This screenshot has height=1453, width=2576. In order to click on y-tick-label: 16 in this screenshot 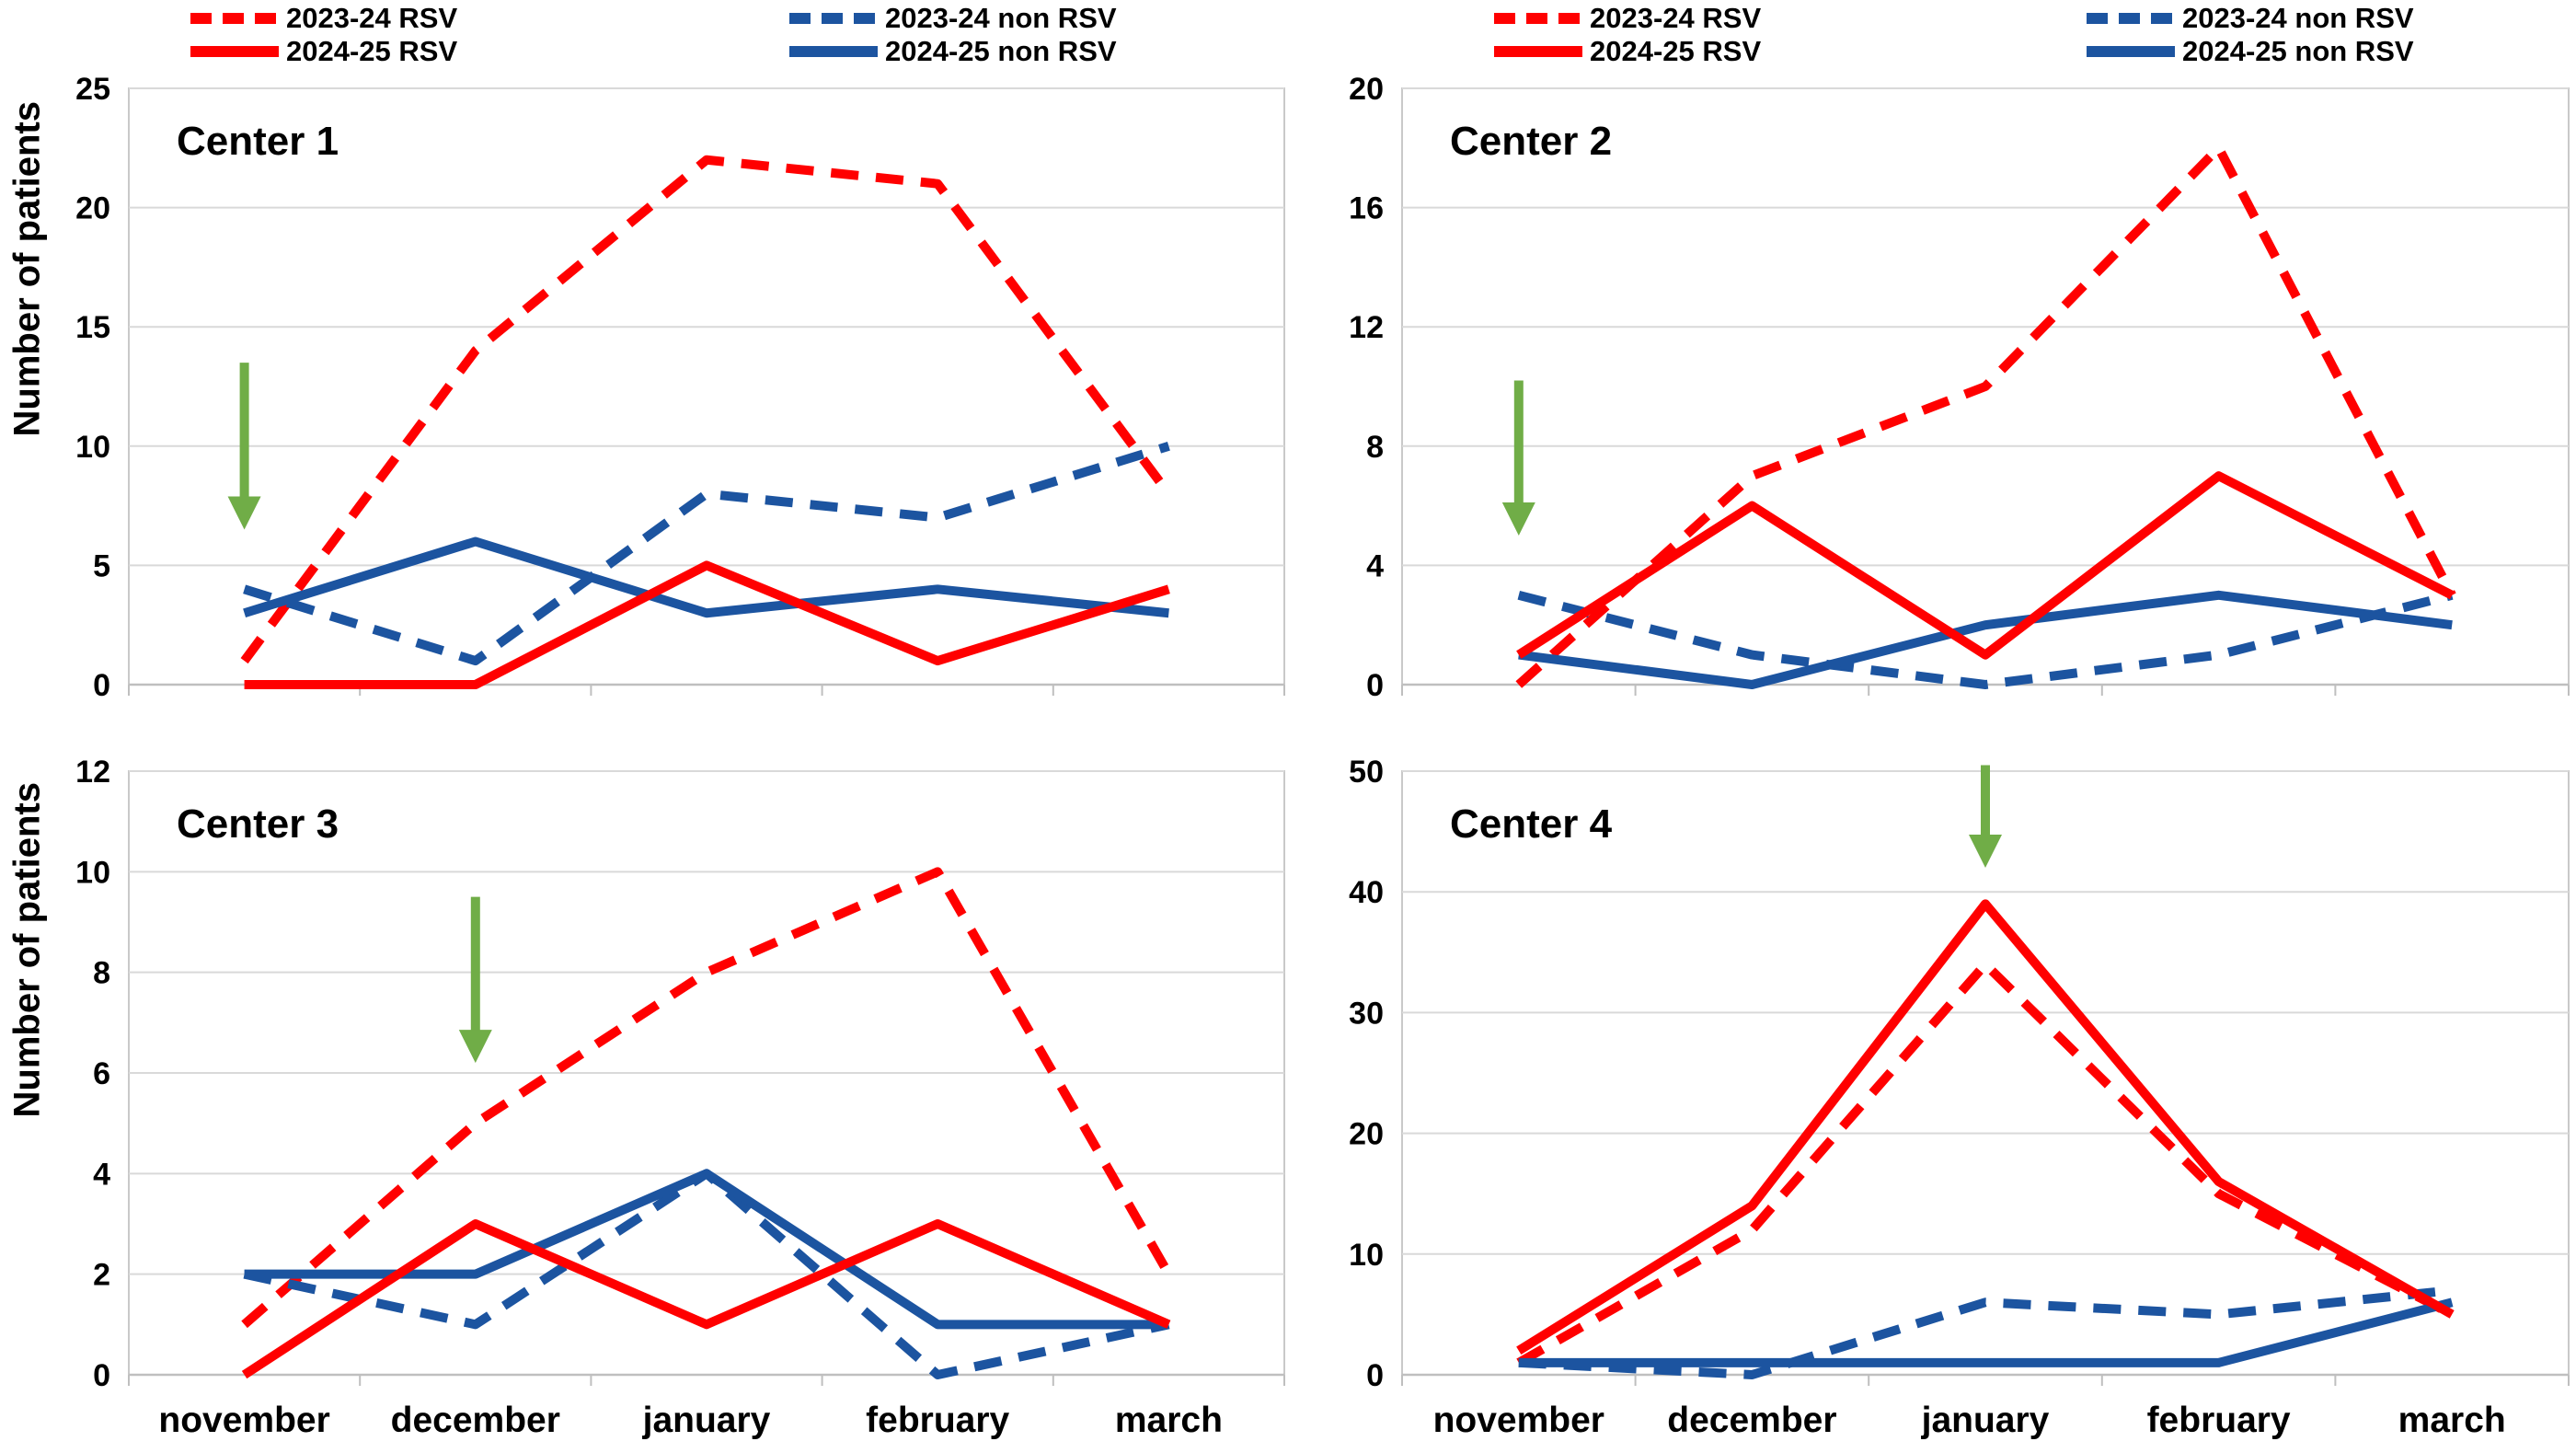, I will do `click(1366, 208)`.